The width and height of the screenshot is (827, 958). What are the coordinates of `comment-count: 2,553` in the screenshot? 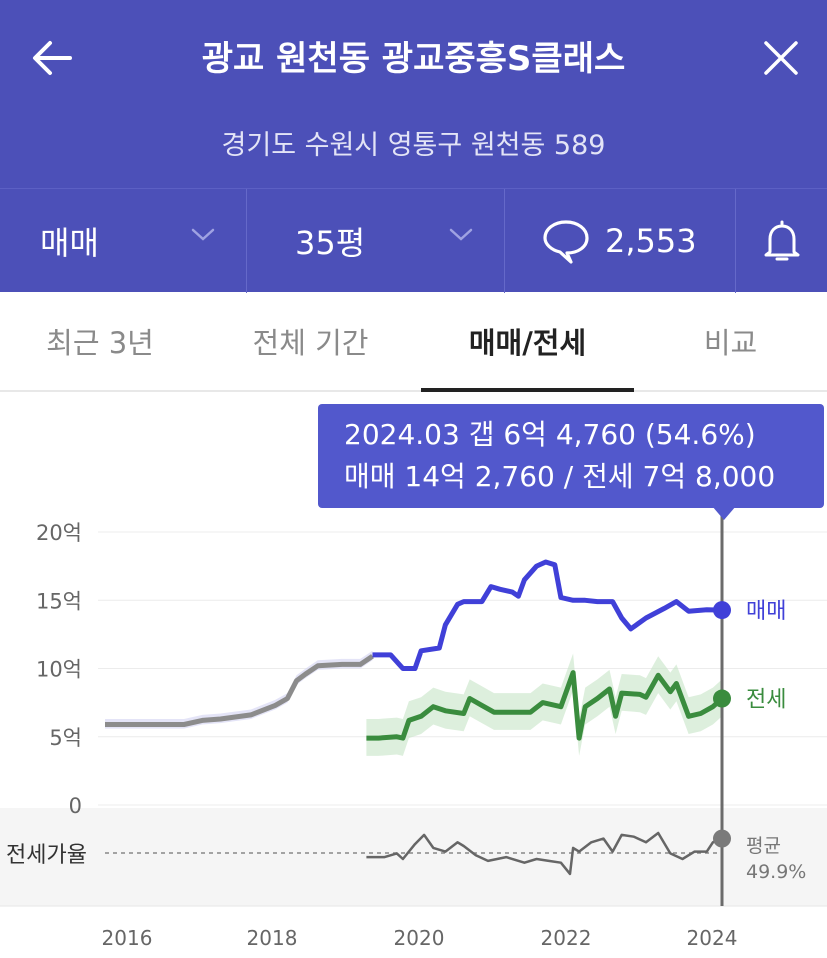 It's located at (651, 241).